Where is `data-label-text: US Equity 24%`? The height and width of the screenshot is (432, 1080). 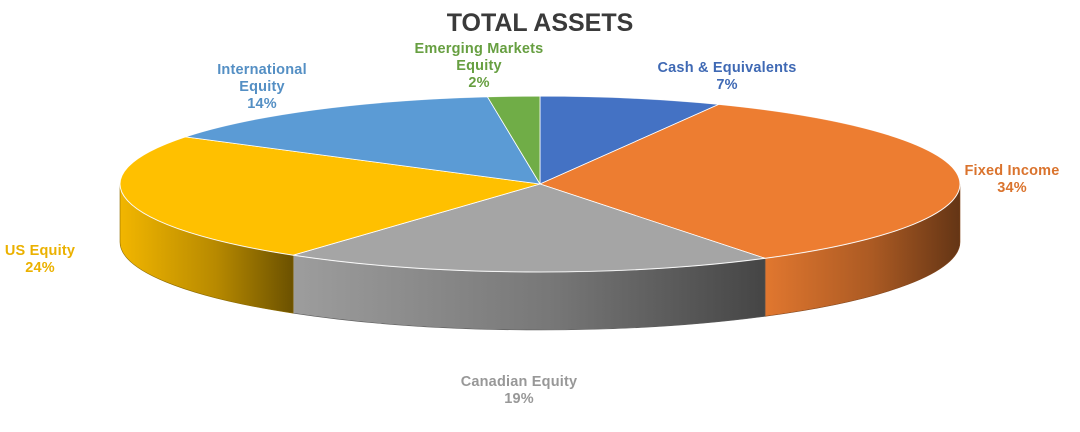
data-label-text: US Equity 24% is located at coordinates (40, 259).